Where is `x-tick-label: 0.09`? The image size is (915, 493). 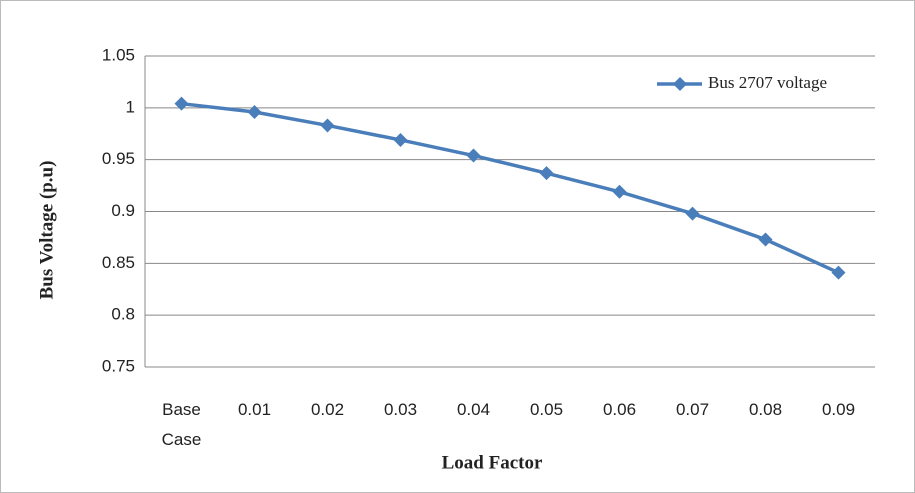
x-tick-label: 0.09 is located at coordinates (838, 409).